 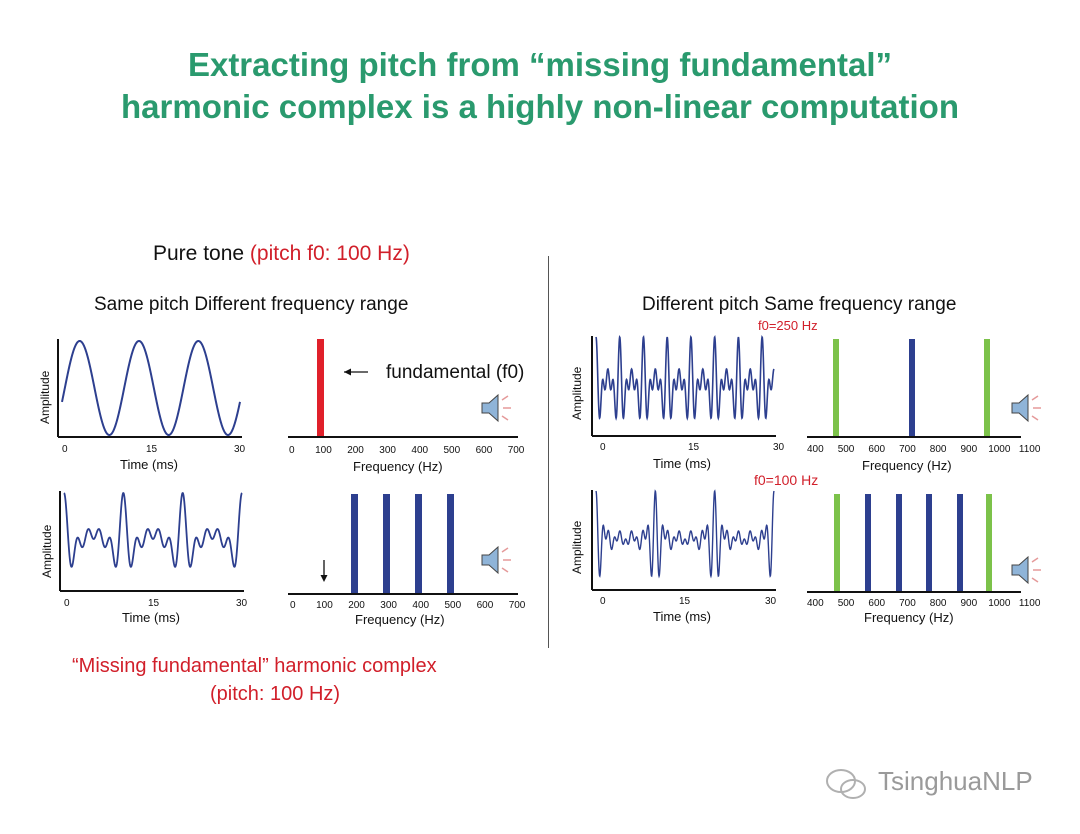 I want to click on spectrum-bar-100hz, so click(x=320, y=388).